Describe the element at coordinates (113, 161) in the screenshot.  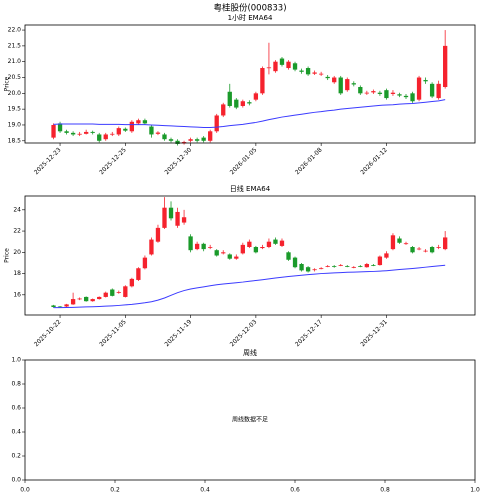
I see `x-tick-label: 2025-12-25` at that location.